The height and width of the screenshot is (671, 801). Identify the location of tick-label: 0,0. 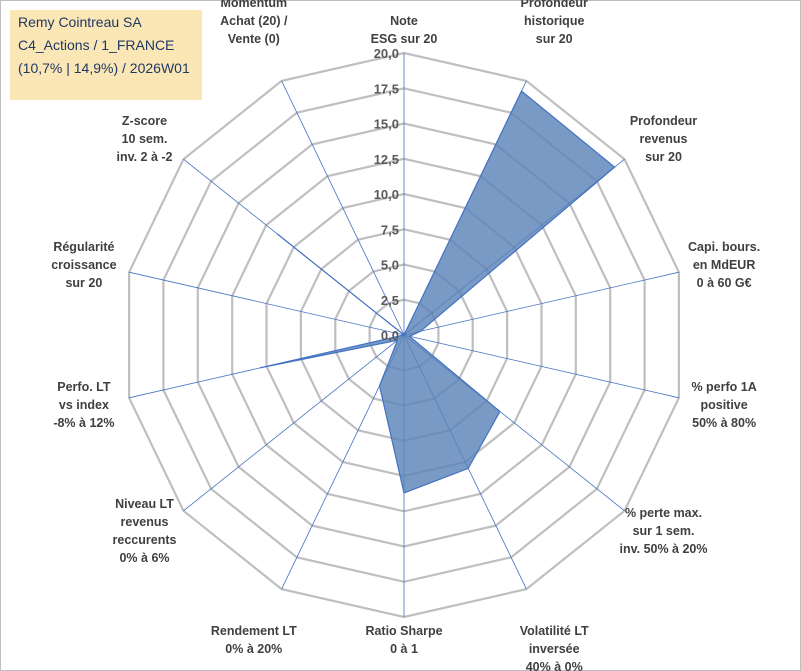
(390, 335).